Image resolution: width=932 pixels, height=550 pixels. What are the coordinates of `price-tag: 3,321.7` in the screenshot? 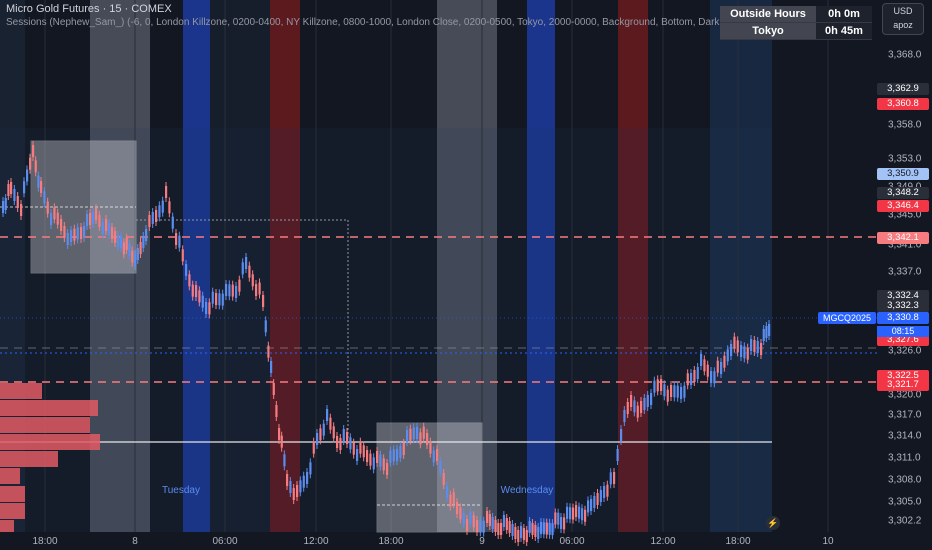 It's located at (903, 385).